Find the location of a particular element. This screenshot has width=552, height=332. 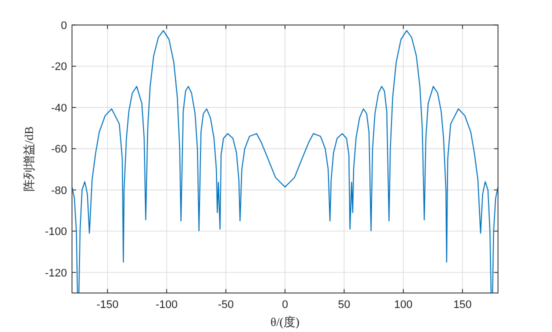

y-tick-label: 0 is located at coordinates (63, 26).